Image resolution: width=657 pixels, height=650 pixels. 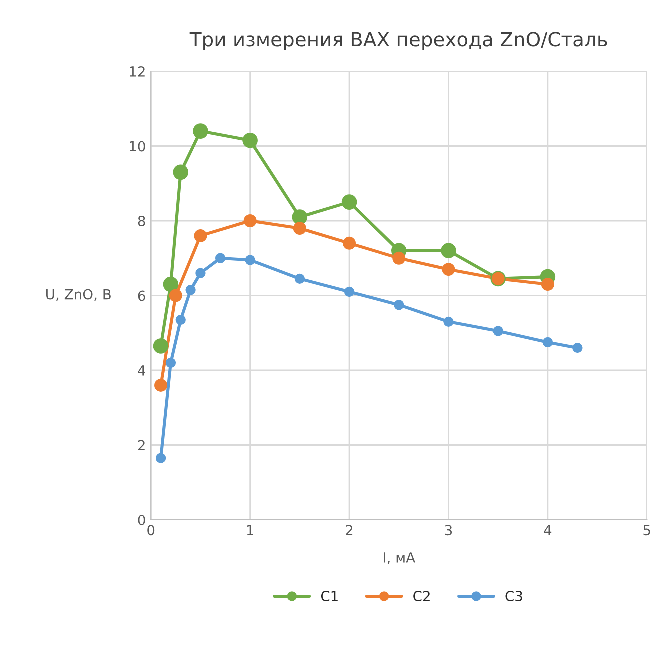 I want to click on x-tick-label: 3, so click(x=448, y=530).